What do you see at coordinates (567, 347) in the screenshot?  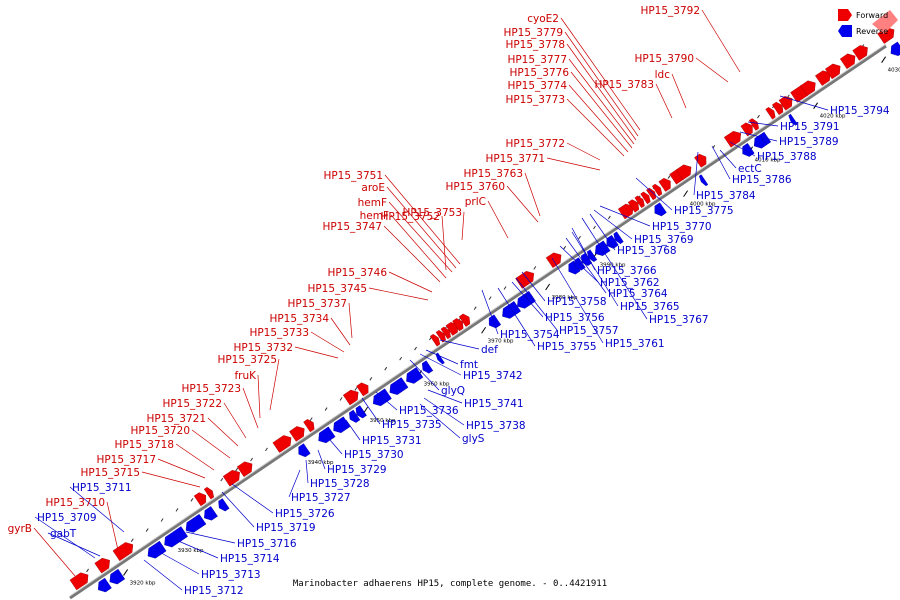 I see `reverse-gene-label: HP15_3755` at bounding box center [567, 347].